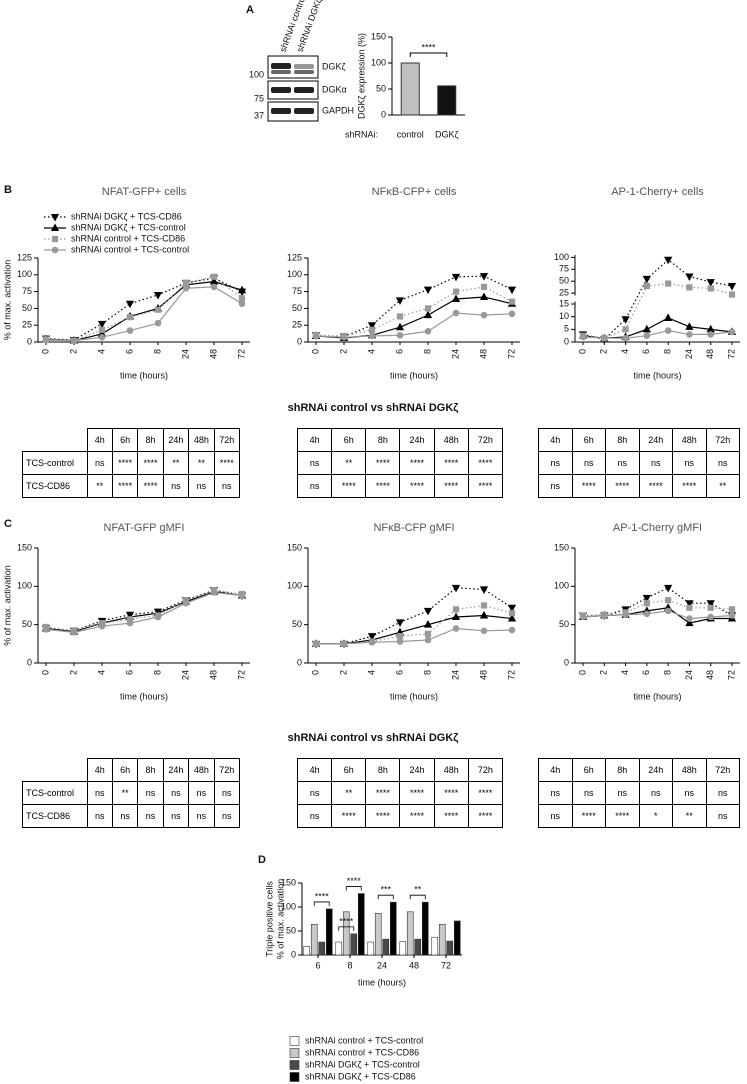 The width and height of the screenshot is (747, 1084). Describe the element at coordinates (131, 486) in the screenshot. I see `table-row: TCS-CD86 ** **** **** ns ns ns` at that location.